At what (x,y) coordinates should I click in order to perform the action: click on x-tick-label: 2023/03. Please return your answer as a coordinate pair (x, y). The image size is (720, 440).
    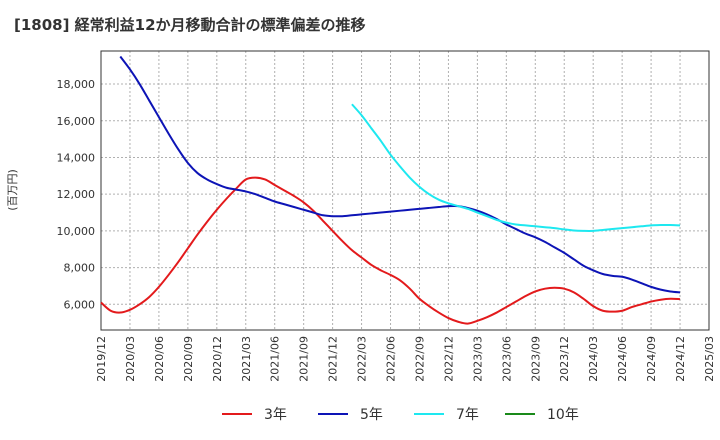
    Looking at the image, I should click on (477, 359).